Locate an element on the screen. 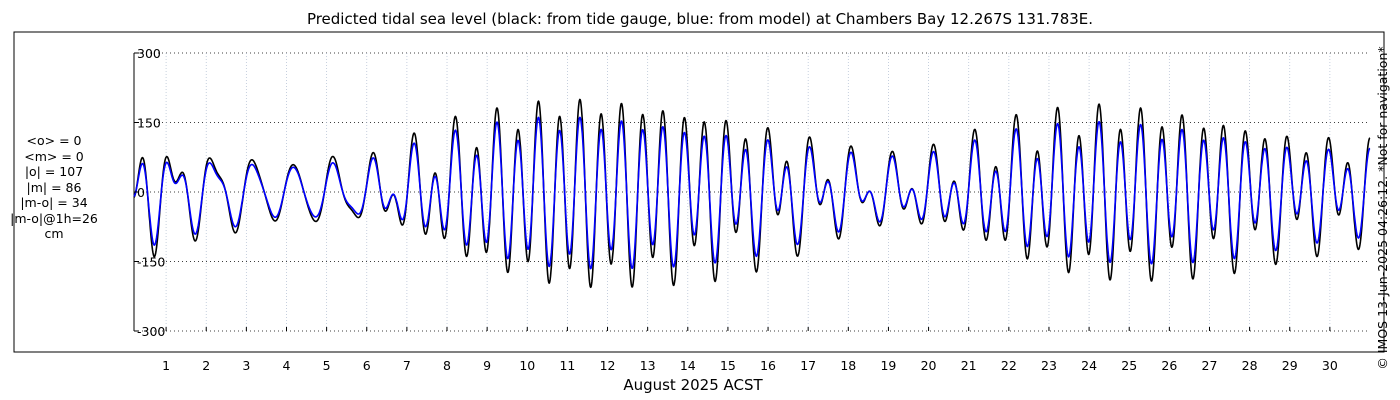 This screenshot has height=400, width=1400. x-tick-label: 26 is located at coordinates (1169, 365).